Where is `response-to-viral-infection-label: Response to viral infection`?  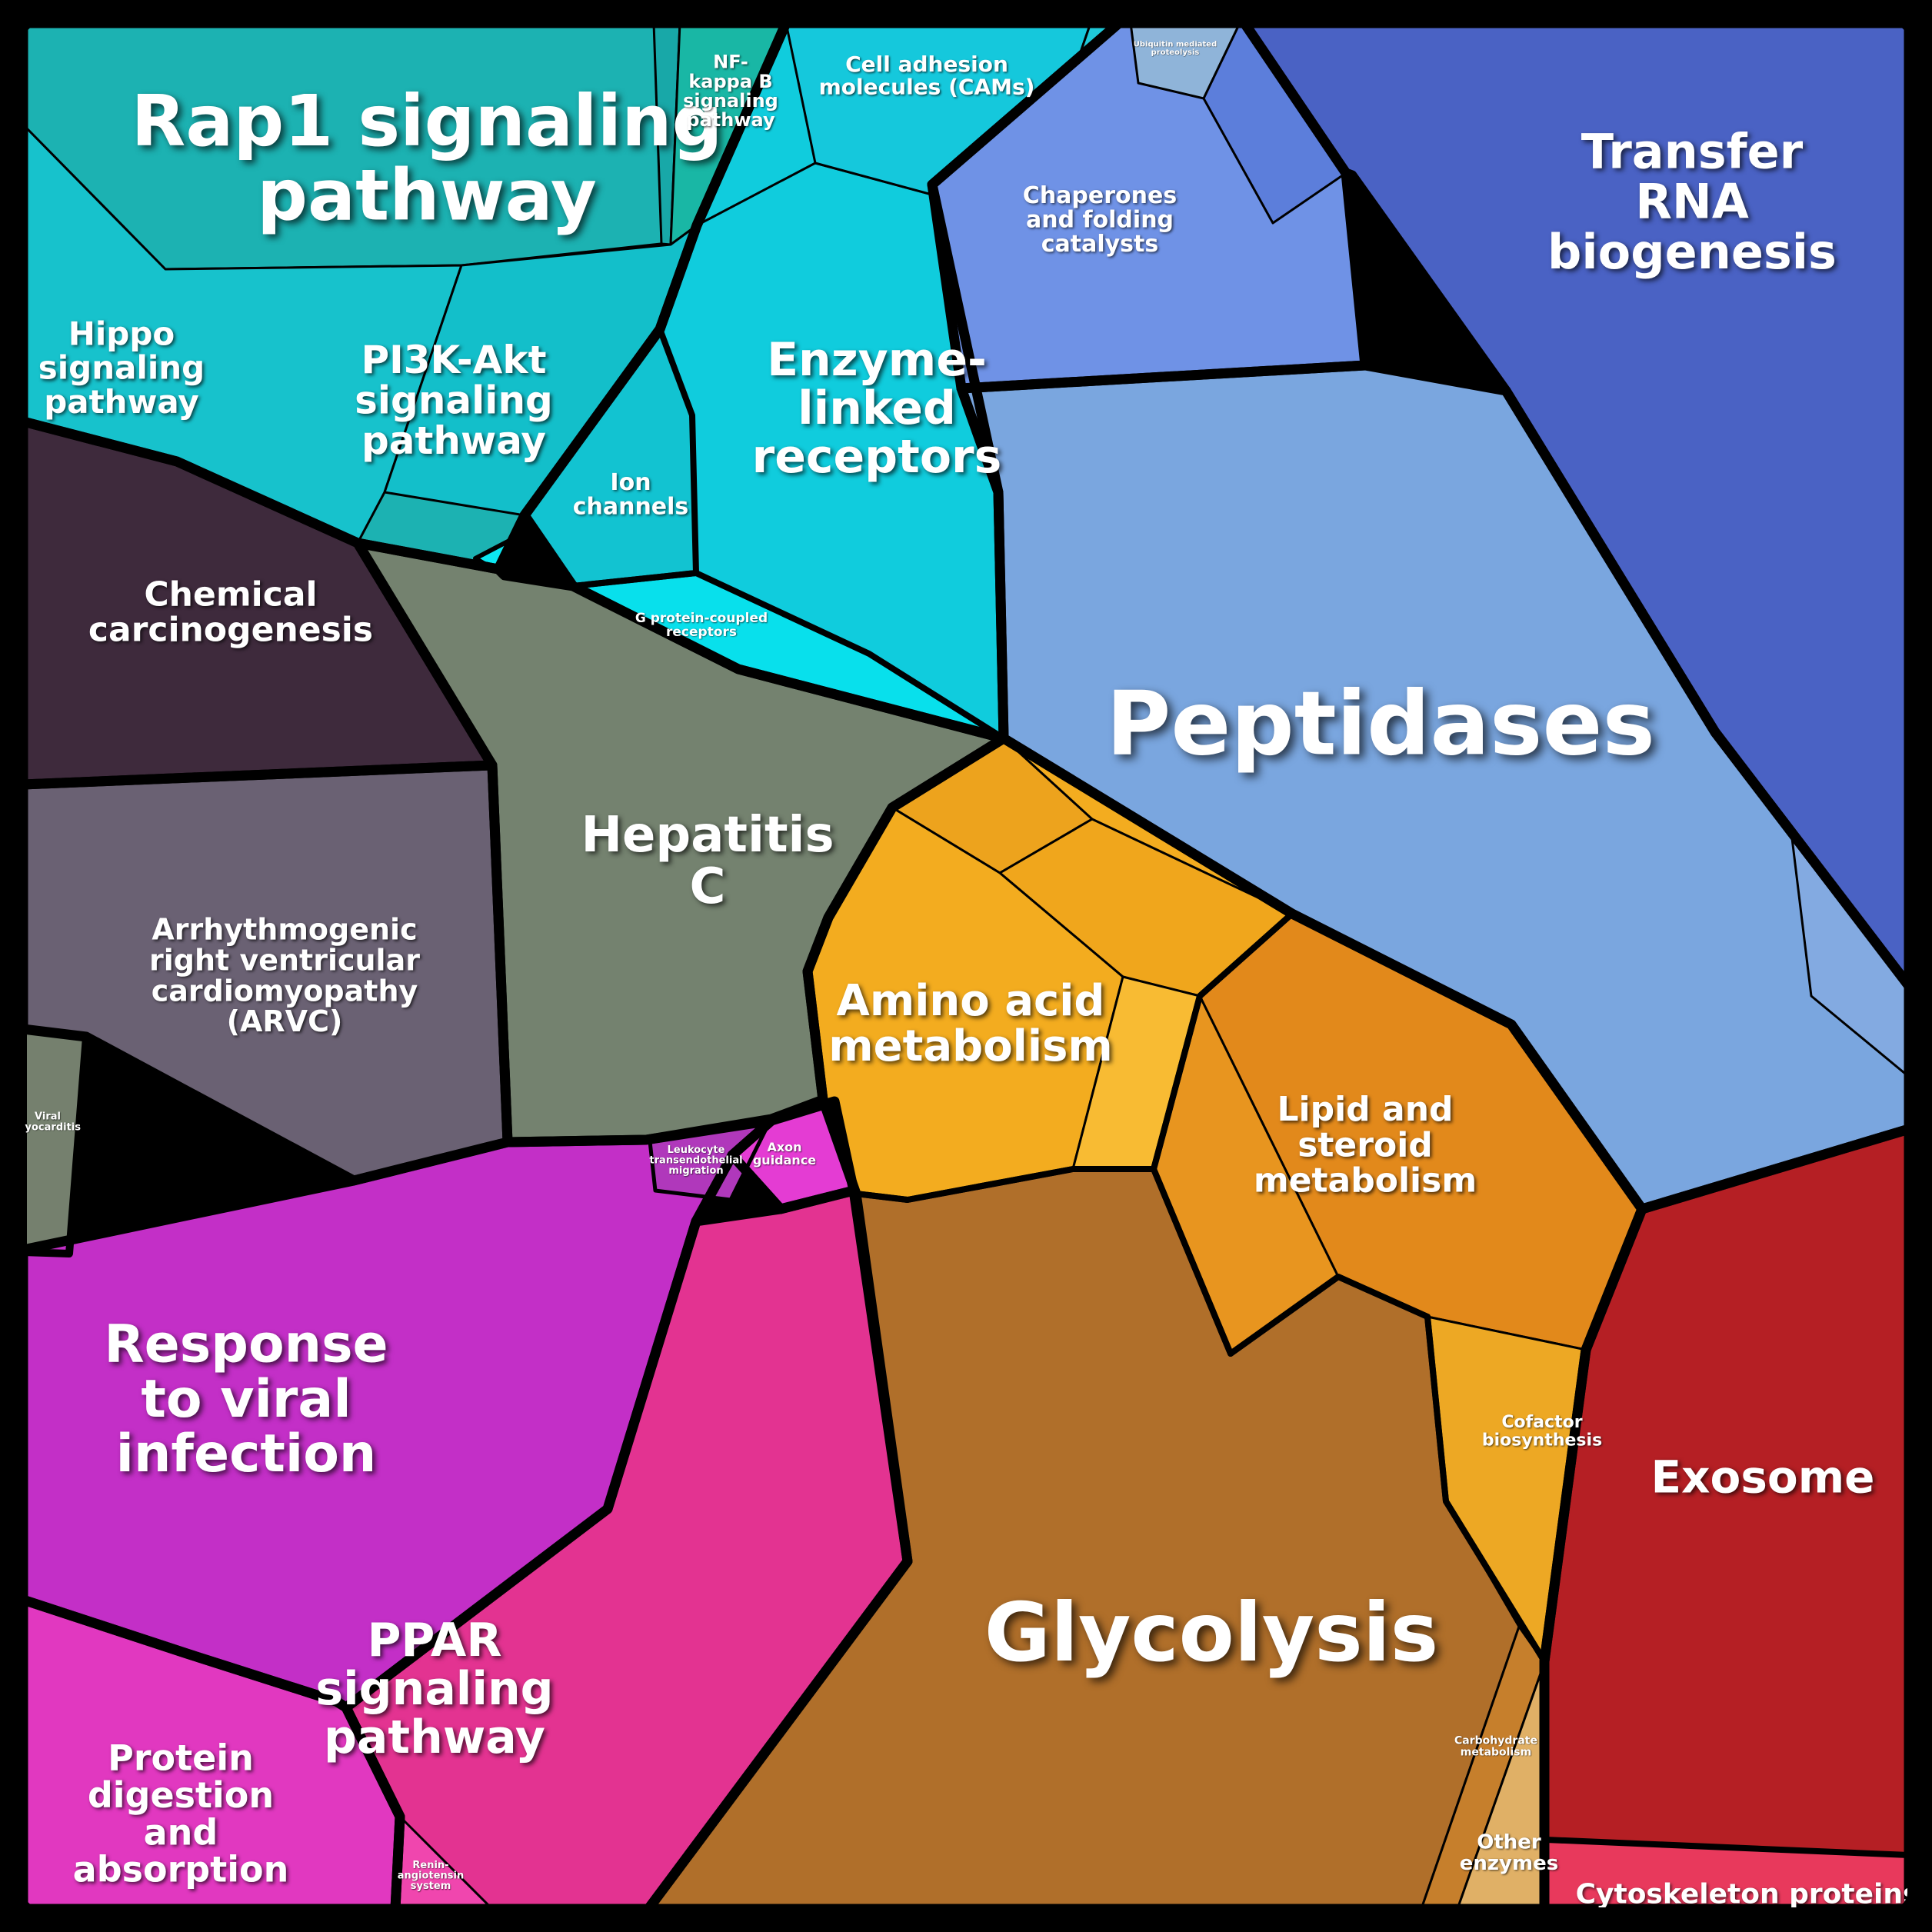
response-to-viral-infection-label: Response to viral infection is located at coordinates (246, 1399).